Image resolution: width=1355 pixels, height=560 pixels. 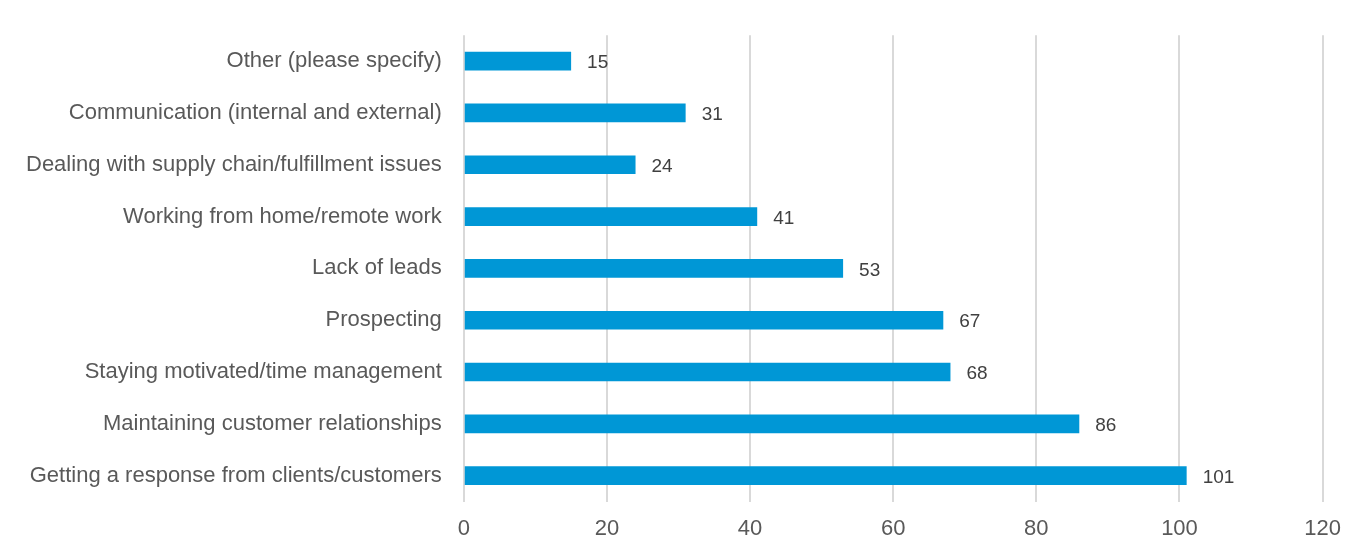 What do you see at coordinates (1179, 527) in the screenshot?
I see `x-tick-label: 100` at bounding box center [1179, 527].